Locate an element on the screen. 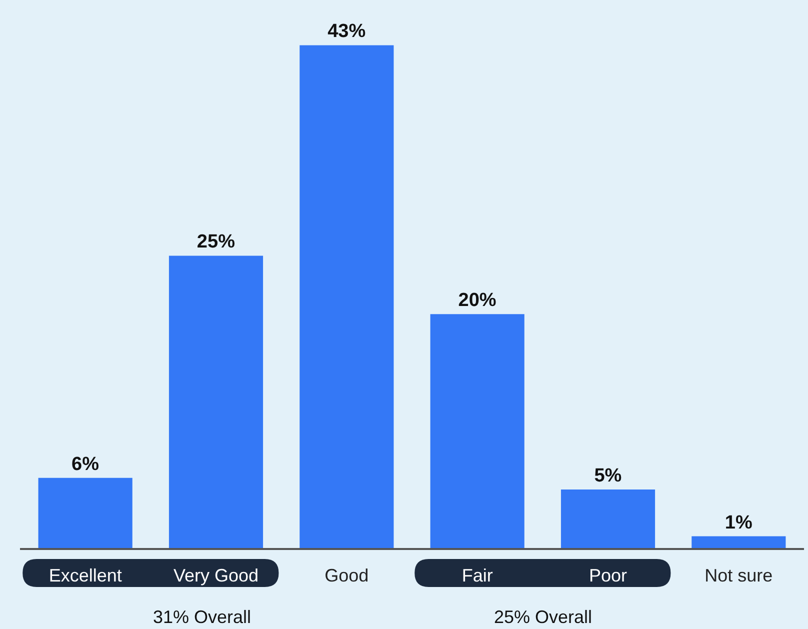 The width and height of the screenshot is (808, 629). data-label: 1% is located at coordinates (738, 523).